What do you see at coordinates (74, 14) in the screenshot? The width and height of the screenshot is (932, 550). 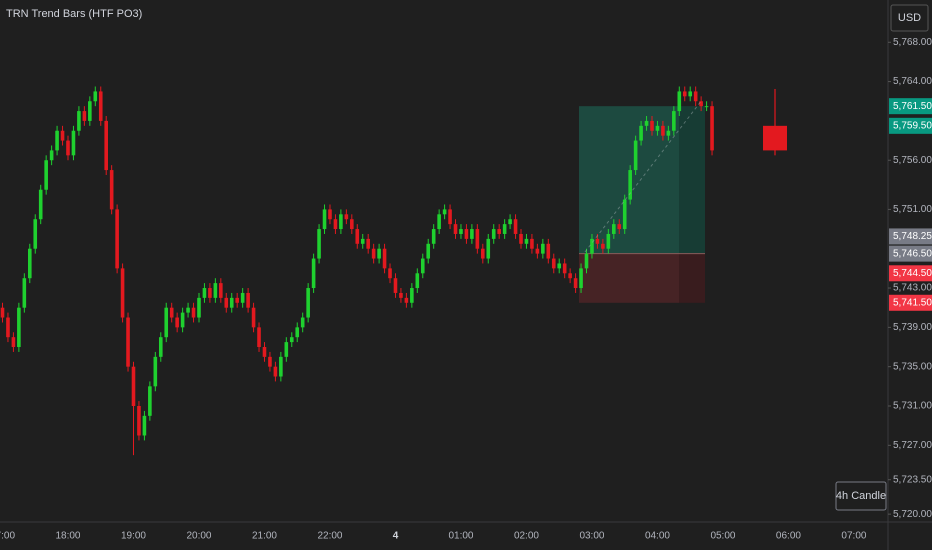 I see `indicator-title: TRN Trend Bars (HTF PO3)` at bounding box center [74, 14].